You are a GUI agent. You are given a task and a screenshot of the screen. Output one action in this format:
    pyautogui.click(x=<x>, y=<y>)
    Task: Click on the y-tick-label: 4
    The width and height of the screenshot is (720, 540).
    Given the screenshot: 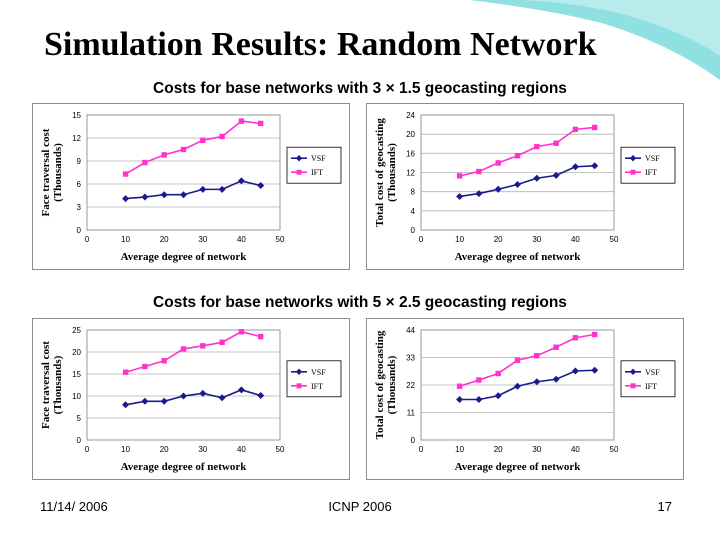 What is the action you would take?
    pyautogui.click(x=413, y=211)
    